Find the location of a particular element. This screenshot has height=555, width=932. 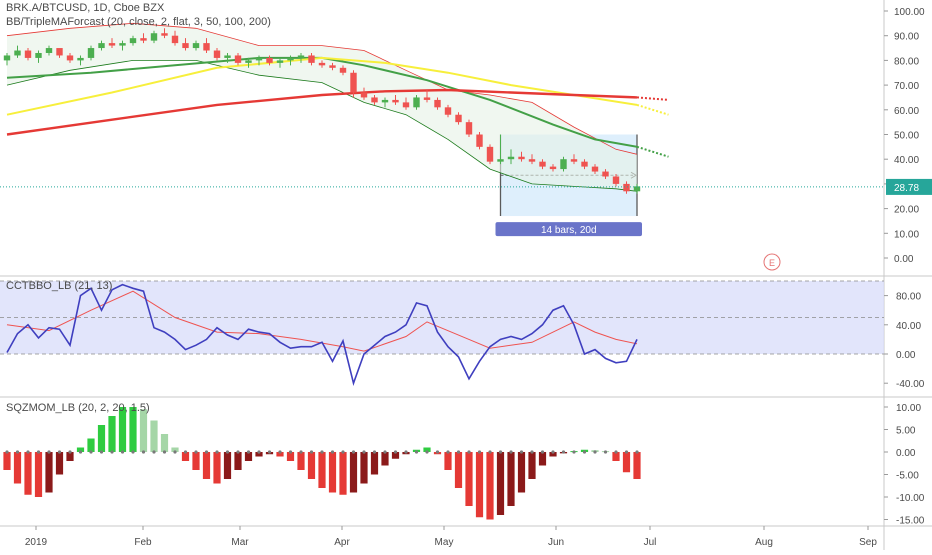

cct-tick-label: -40.00 is located at coordinates (910, 384).